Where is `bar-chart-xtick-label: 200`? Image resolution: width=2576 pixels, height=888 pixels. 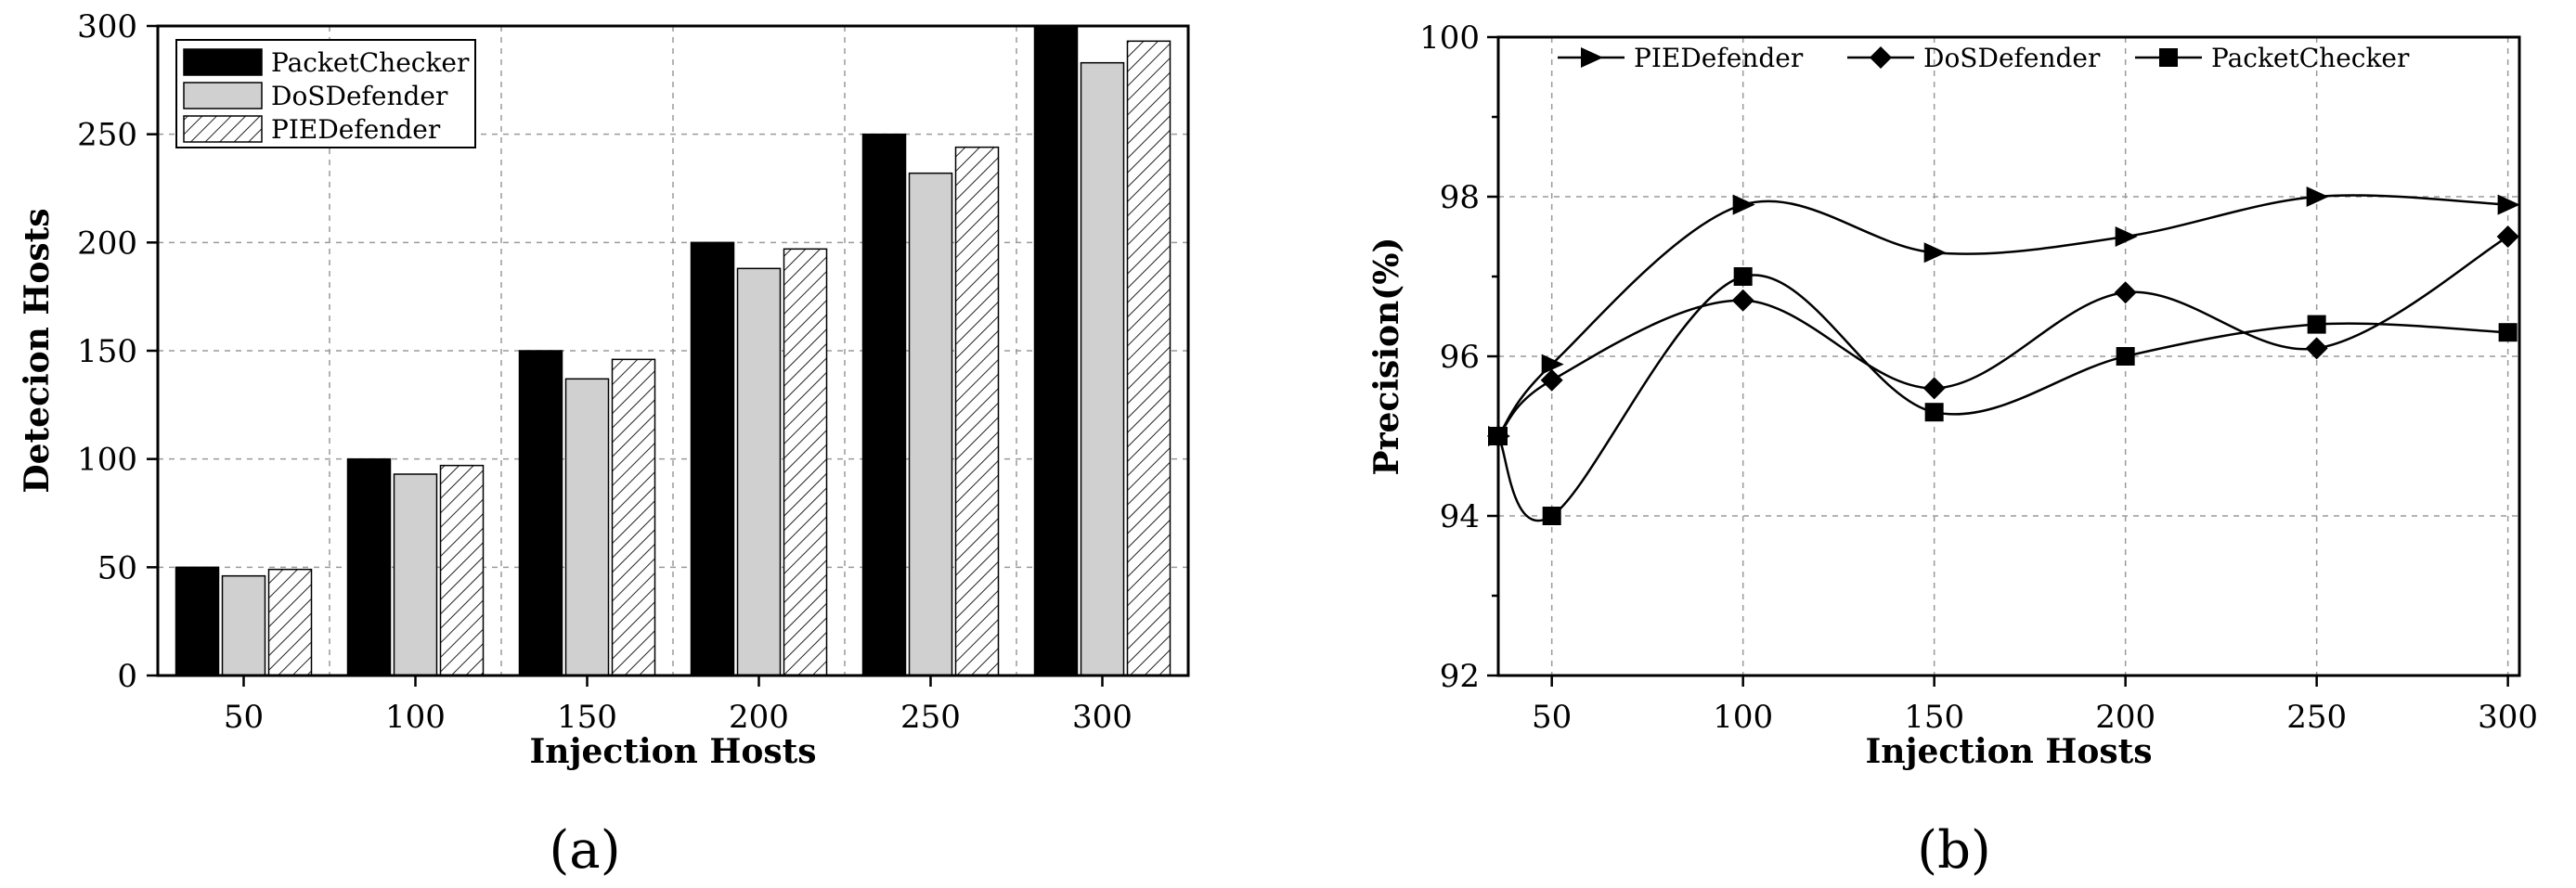
bar-chart-xtick-label: 200 is located at coordinates (759, 717).